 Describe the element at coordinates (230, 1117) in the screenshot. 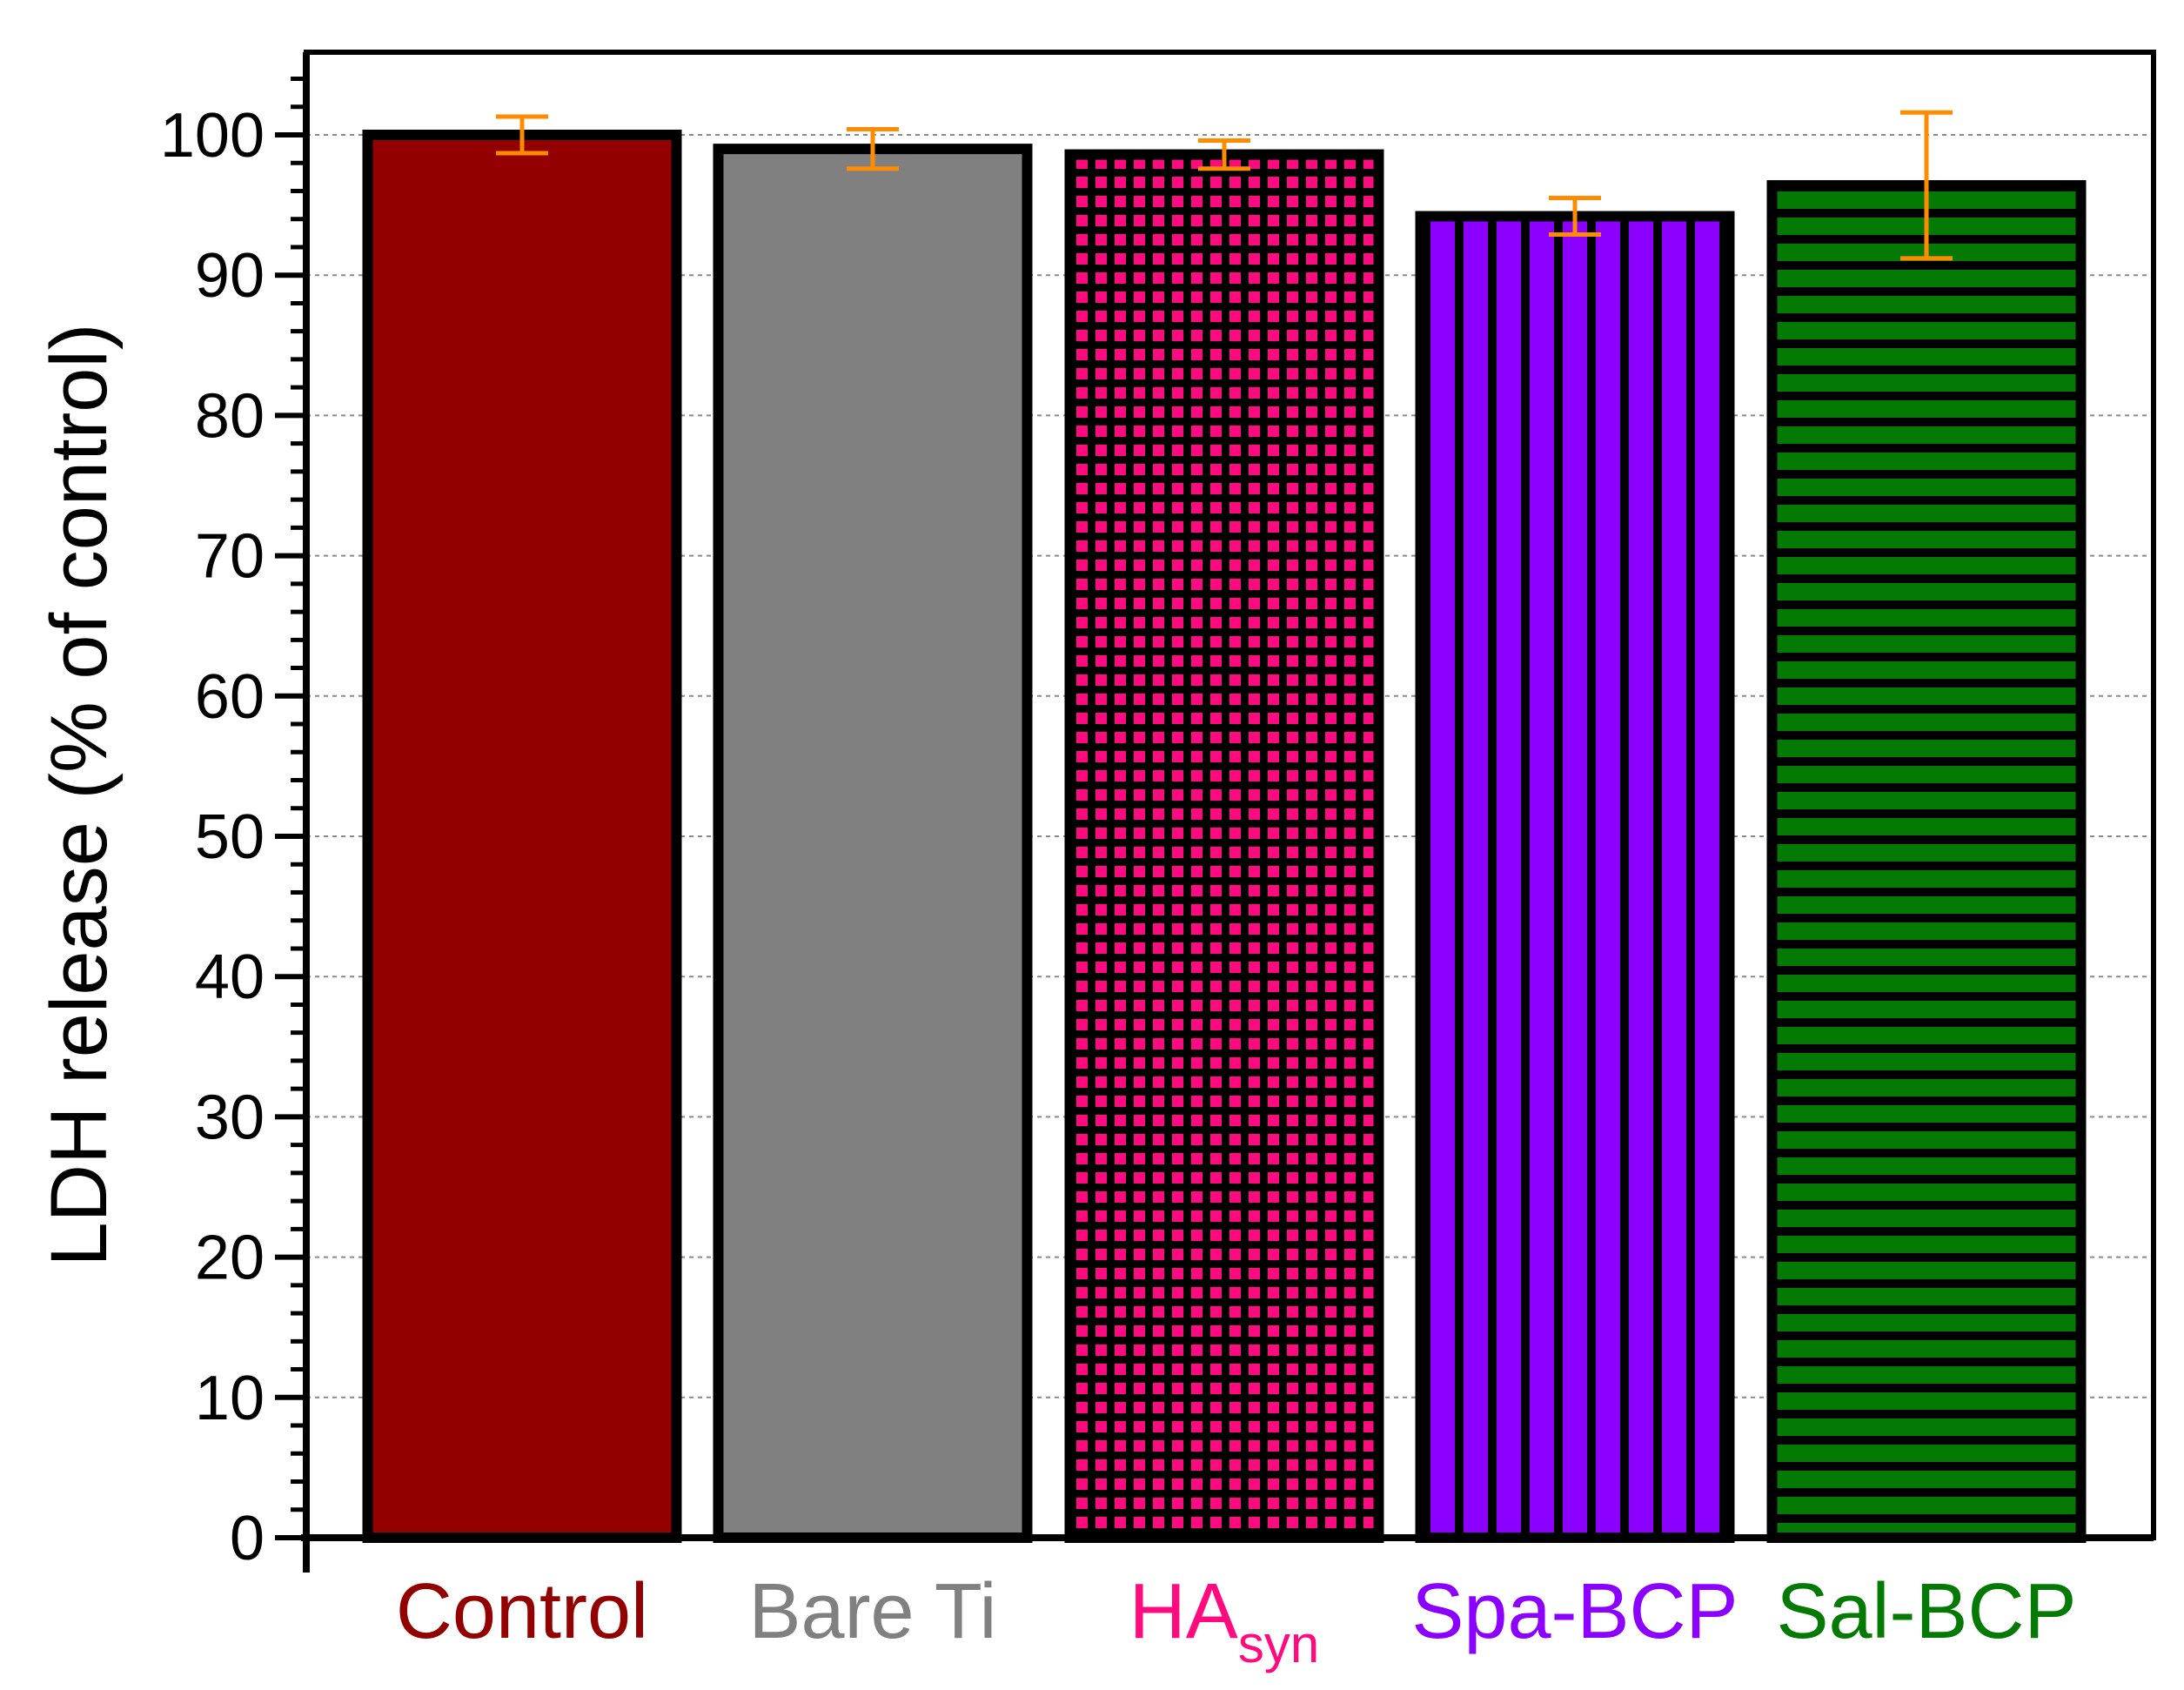

I see `y-tick-label: 30` at that location.